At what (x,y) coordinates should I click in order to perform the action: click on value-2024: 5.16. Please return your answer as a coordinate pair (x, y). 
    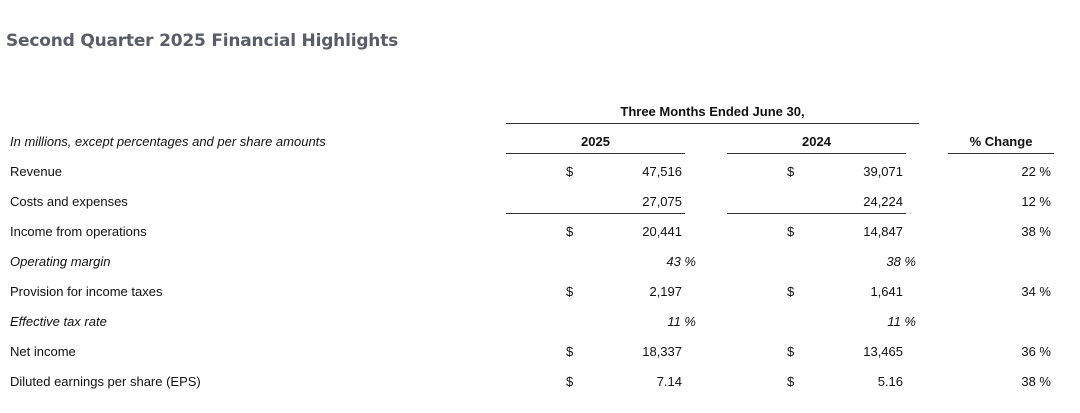
    Looking at the image, I should click on (890, 381).